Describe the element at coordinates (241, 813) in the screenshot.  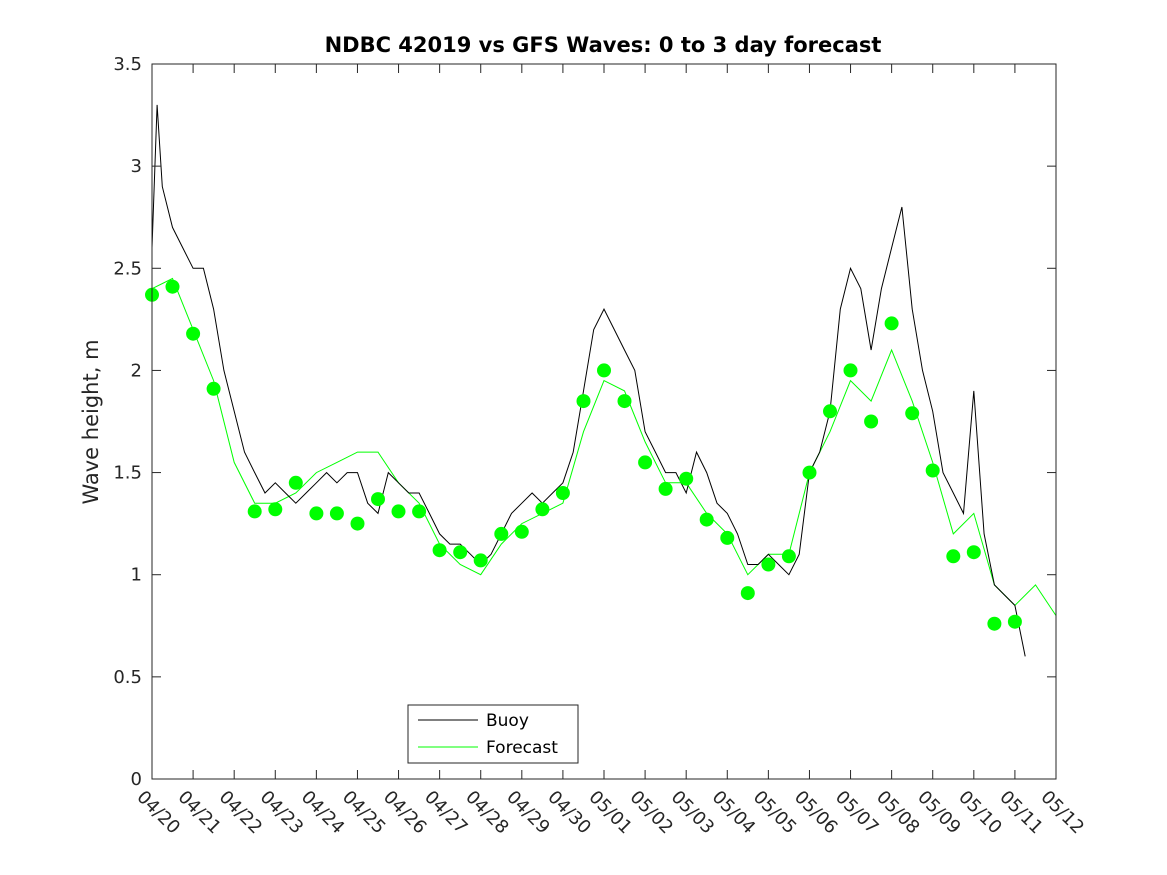
I see `x-tick-label: 04/22` at that location.